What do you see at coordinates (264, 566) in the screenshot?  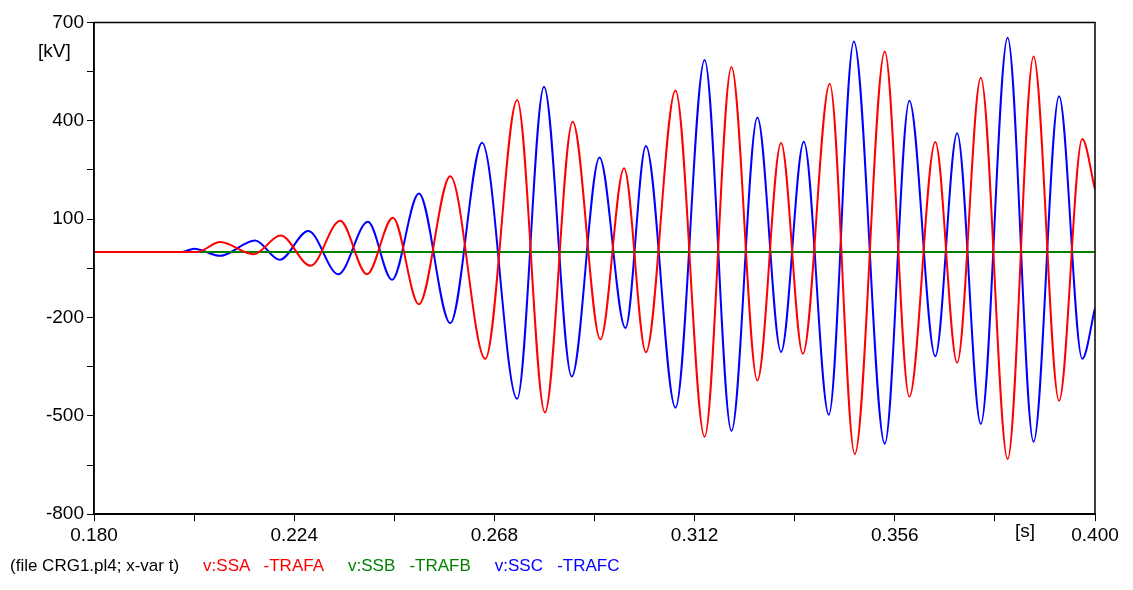 I see `text: v:SSA -TRAFA` at bounding box center [264, 566].